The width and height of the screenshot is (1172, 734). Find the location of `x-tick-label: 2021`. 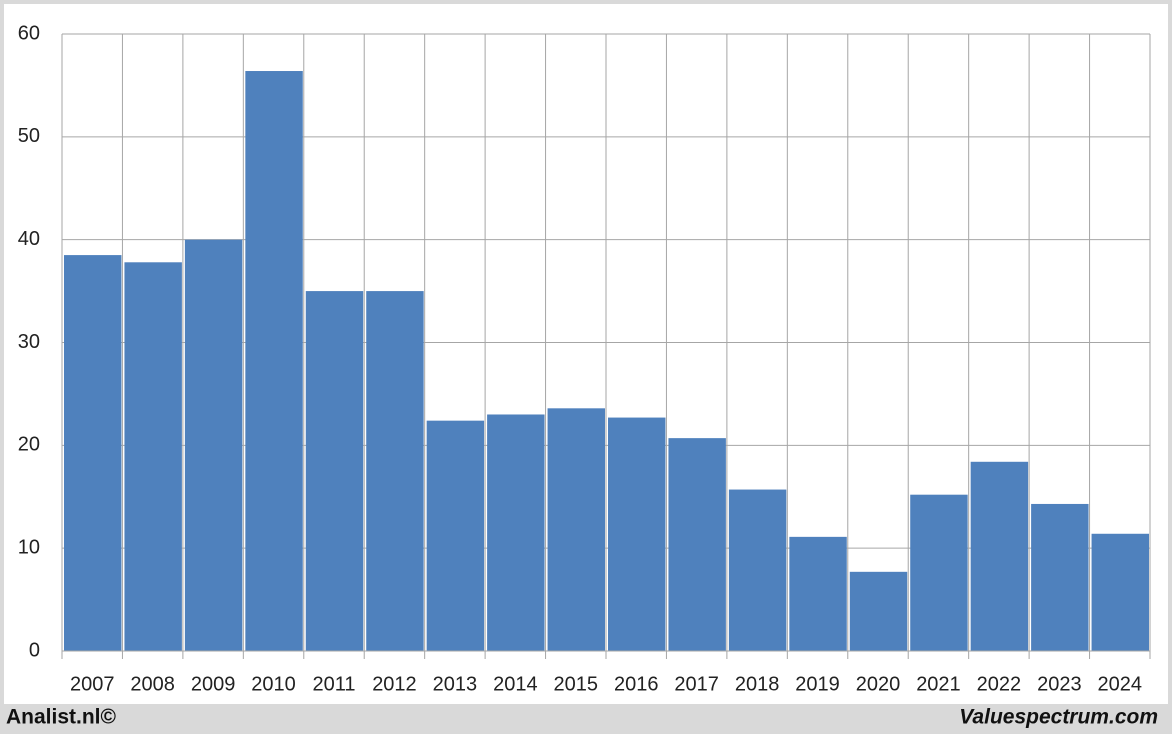

x-tick-label: 2021 is located at coordinates (938, 684).